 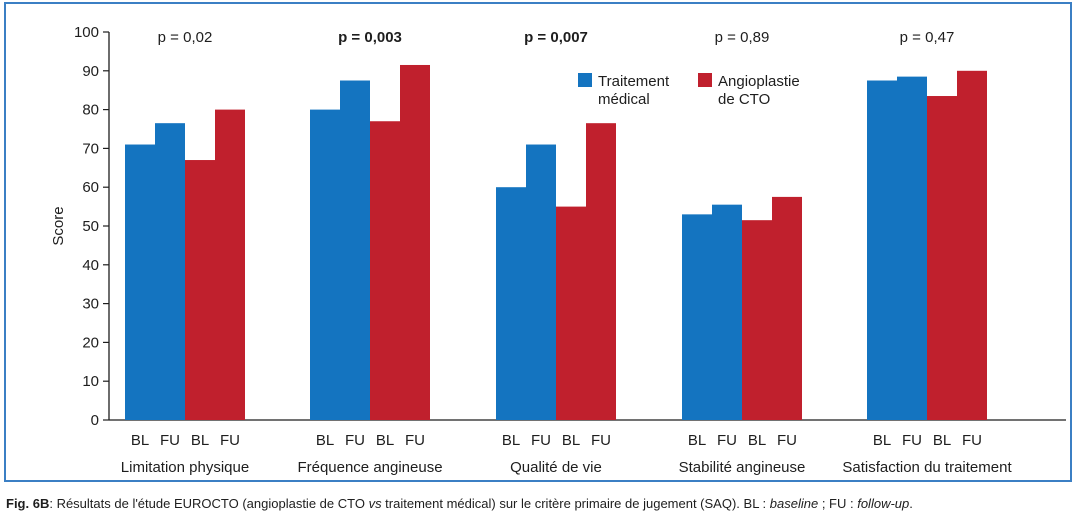 What do you see at coordinates (385, 271) in the screenshot?
I see `bar-bl-series2-group2` at bounding box center [385, 271].